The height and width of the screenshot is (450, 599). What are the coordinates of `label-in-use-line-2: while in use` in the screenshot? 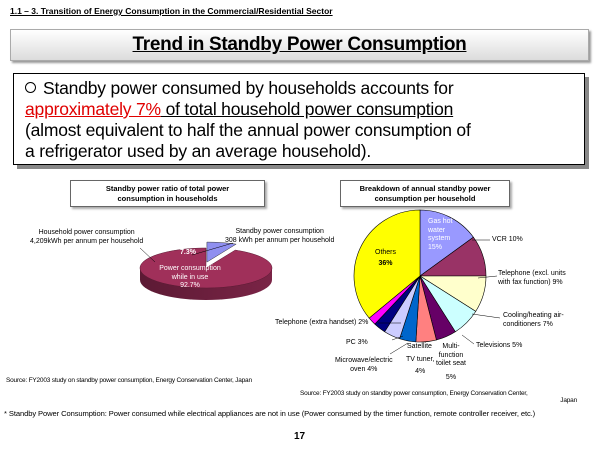 It's located at (190, 277).